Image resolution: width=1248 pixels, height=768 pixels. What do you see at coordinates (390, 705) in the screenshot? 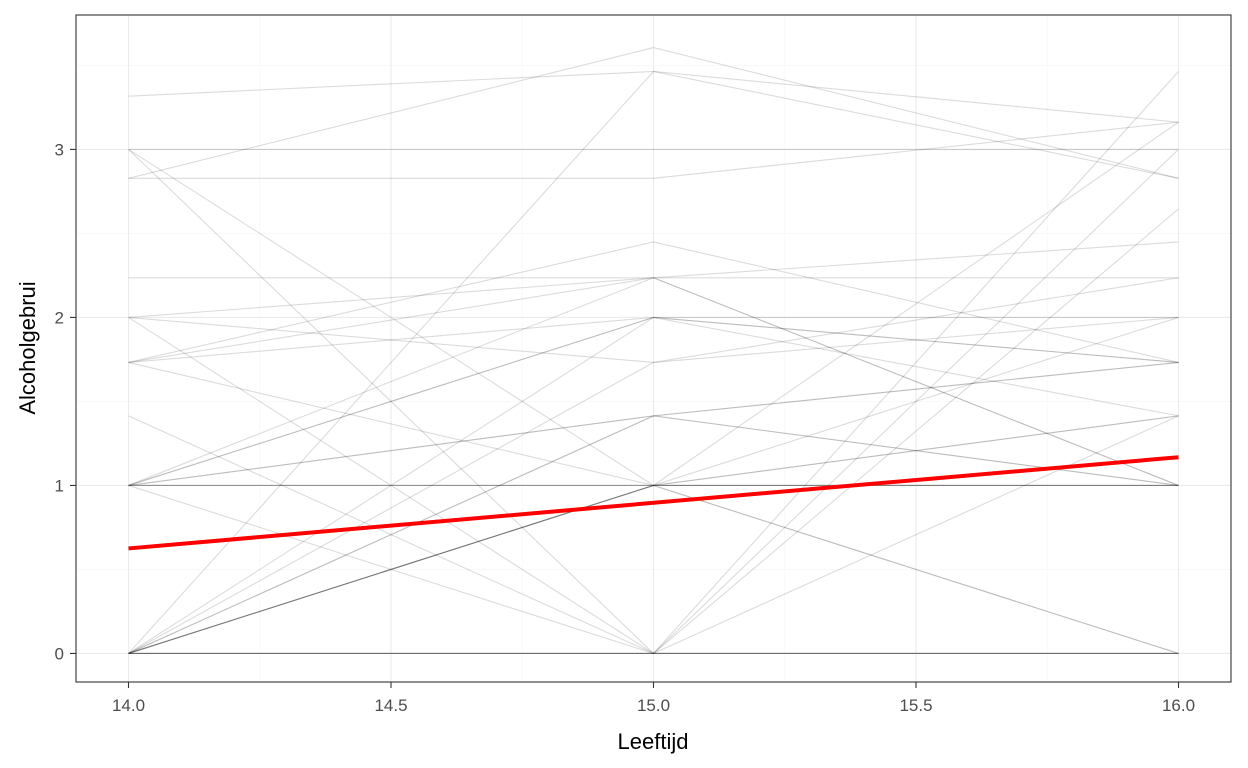
I see `x-tick-label: 14.5` at bounding box center [390, 705].